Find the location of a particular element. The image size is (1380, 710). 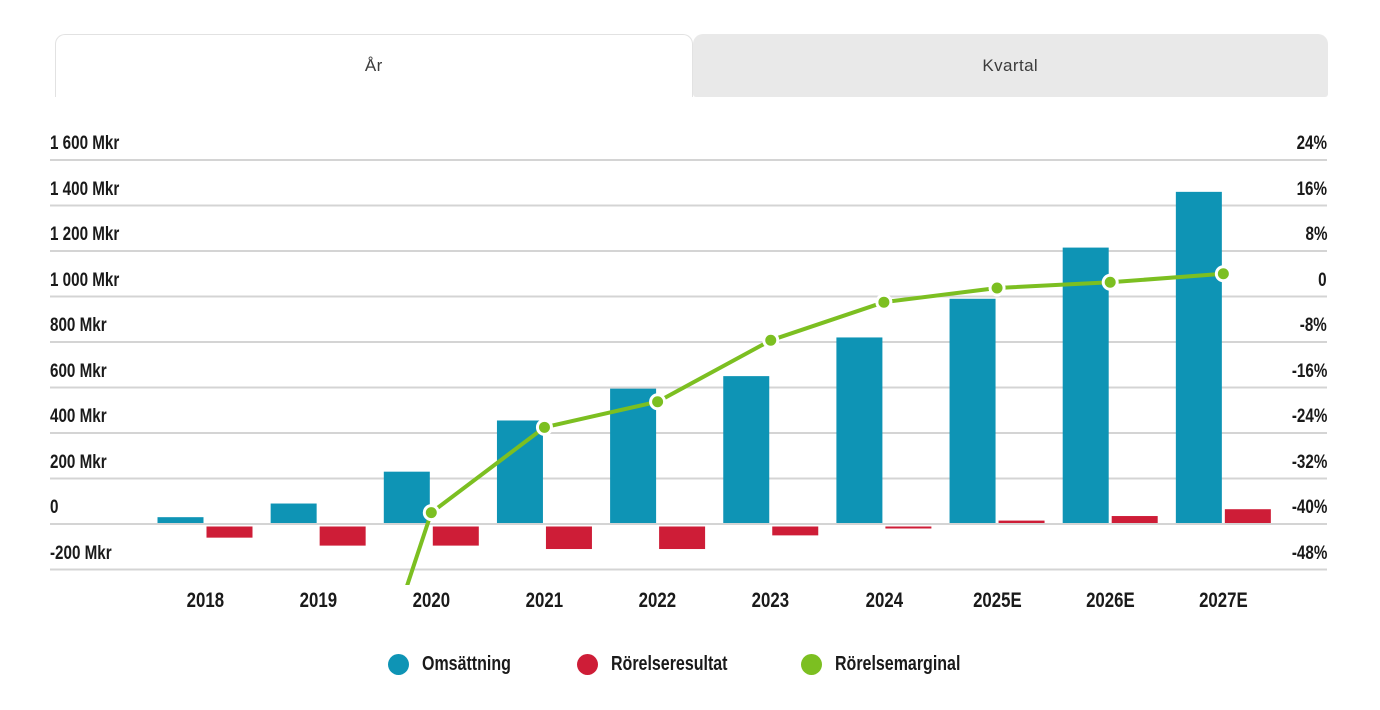

revenue-legend-dot-icon is located at coordinates (399, 664).